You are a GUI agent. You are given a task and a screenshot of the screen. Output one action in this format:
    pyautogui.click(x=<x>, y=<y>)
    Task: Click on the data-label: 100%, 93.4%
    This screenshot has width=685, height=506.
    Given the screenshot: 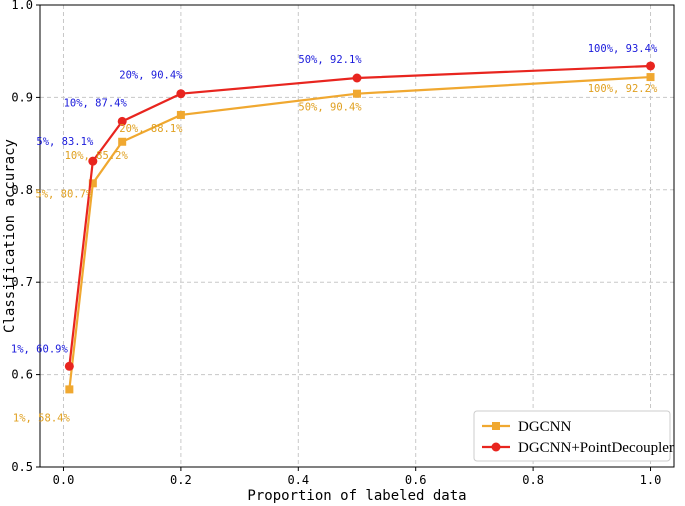 What is the action you would take?
    pyautogui.click(x=623, y=49)
    